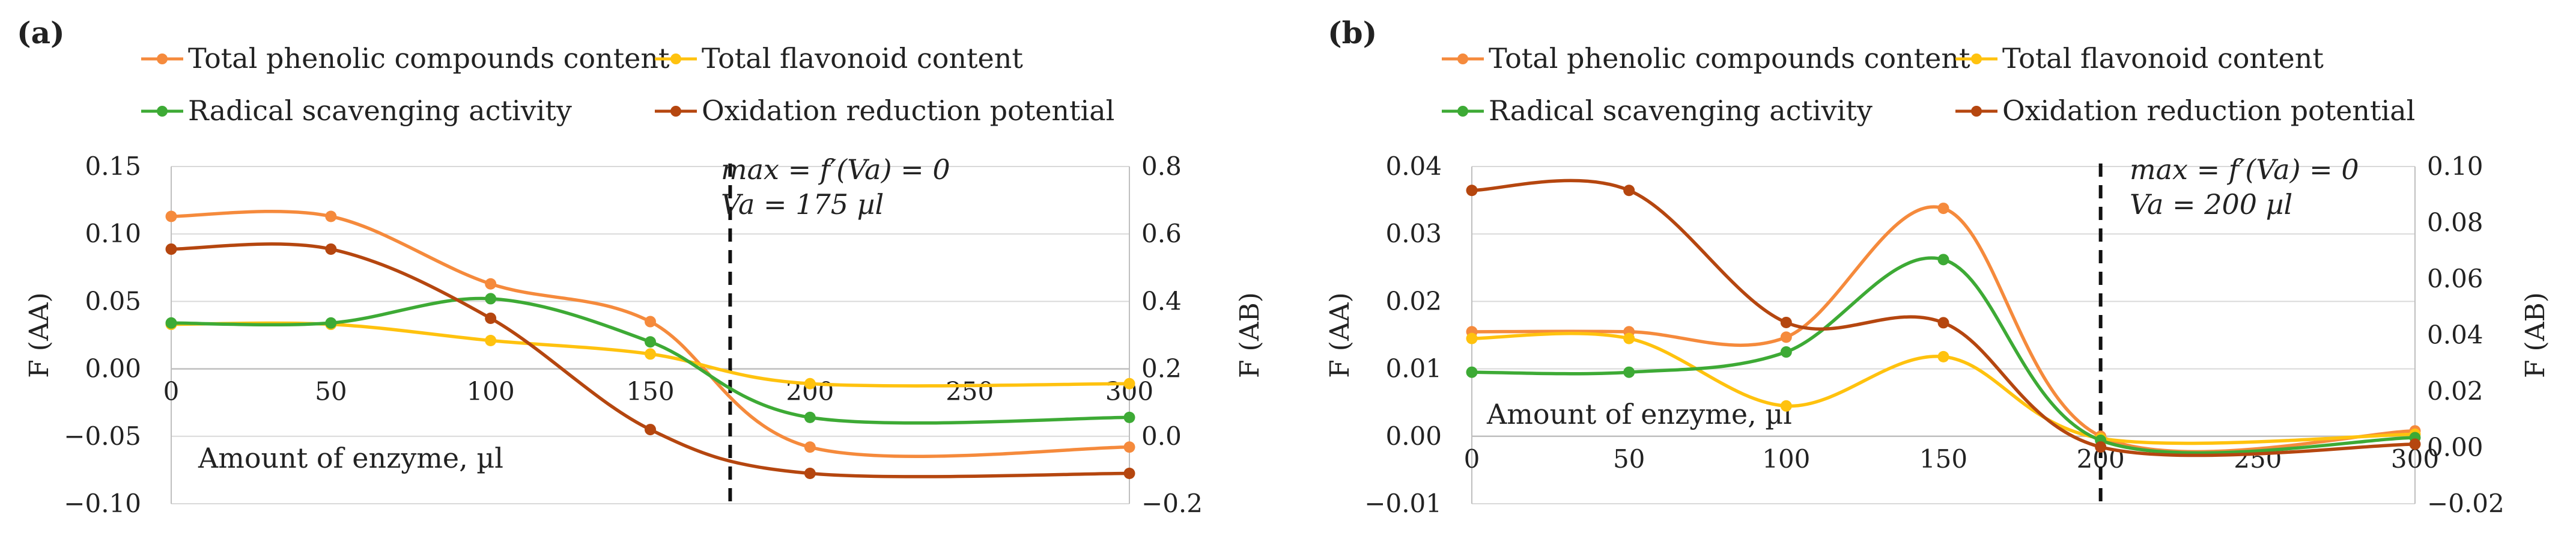 The image size is (2576, 538). What do you see at coordinates (1681, 111) in the screenshot?
I see `legend-label-radical-scavenging-activity: Radical scavenging activity` at bounding box center [1681, 111].